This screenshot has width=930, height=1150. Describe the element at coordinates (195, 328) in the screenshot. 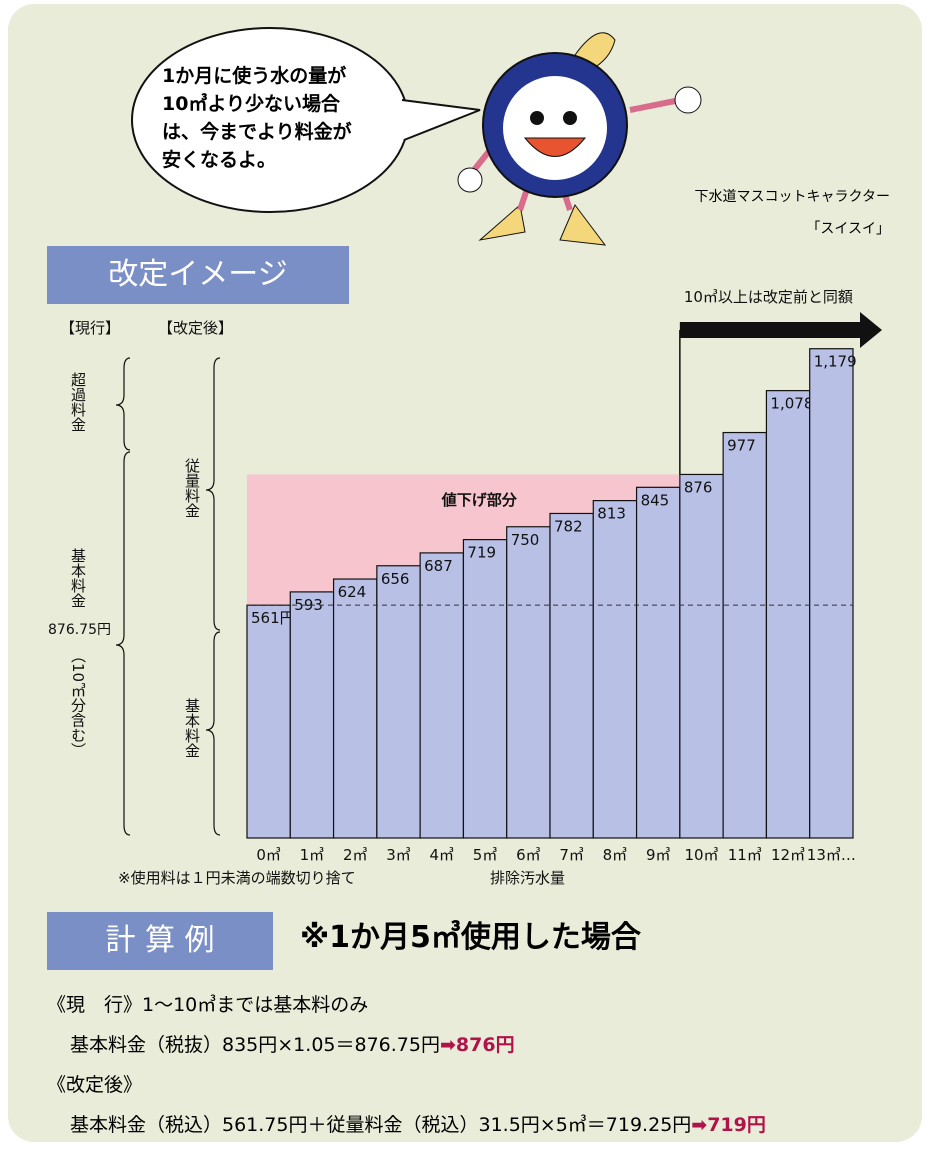

I see `label-revised: 【改定後】` at that location.